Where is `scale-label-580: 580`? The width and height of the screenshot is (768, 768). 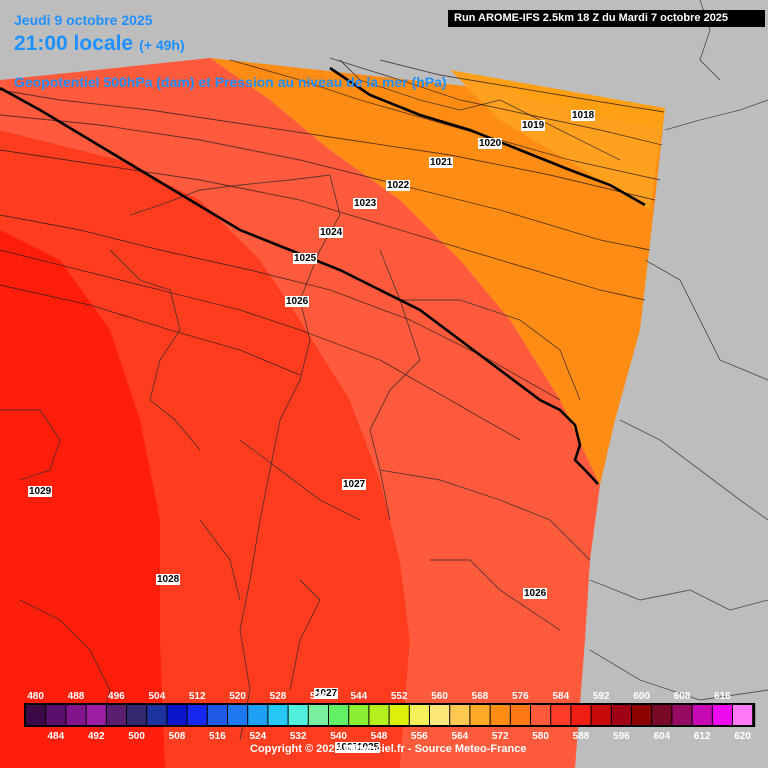
scale-label-580: 580 is located at coordinates (540, 736).